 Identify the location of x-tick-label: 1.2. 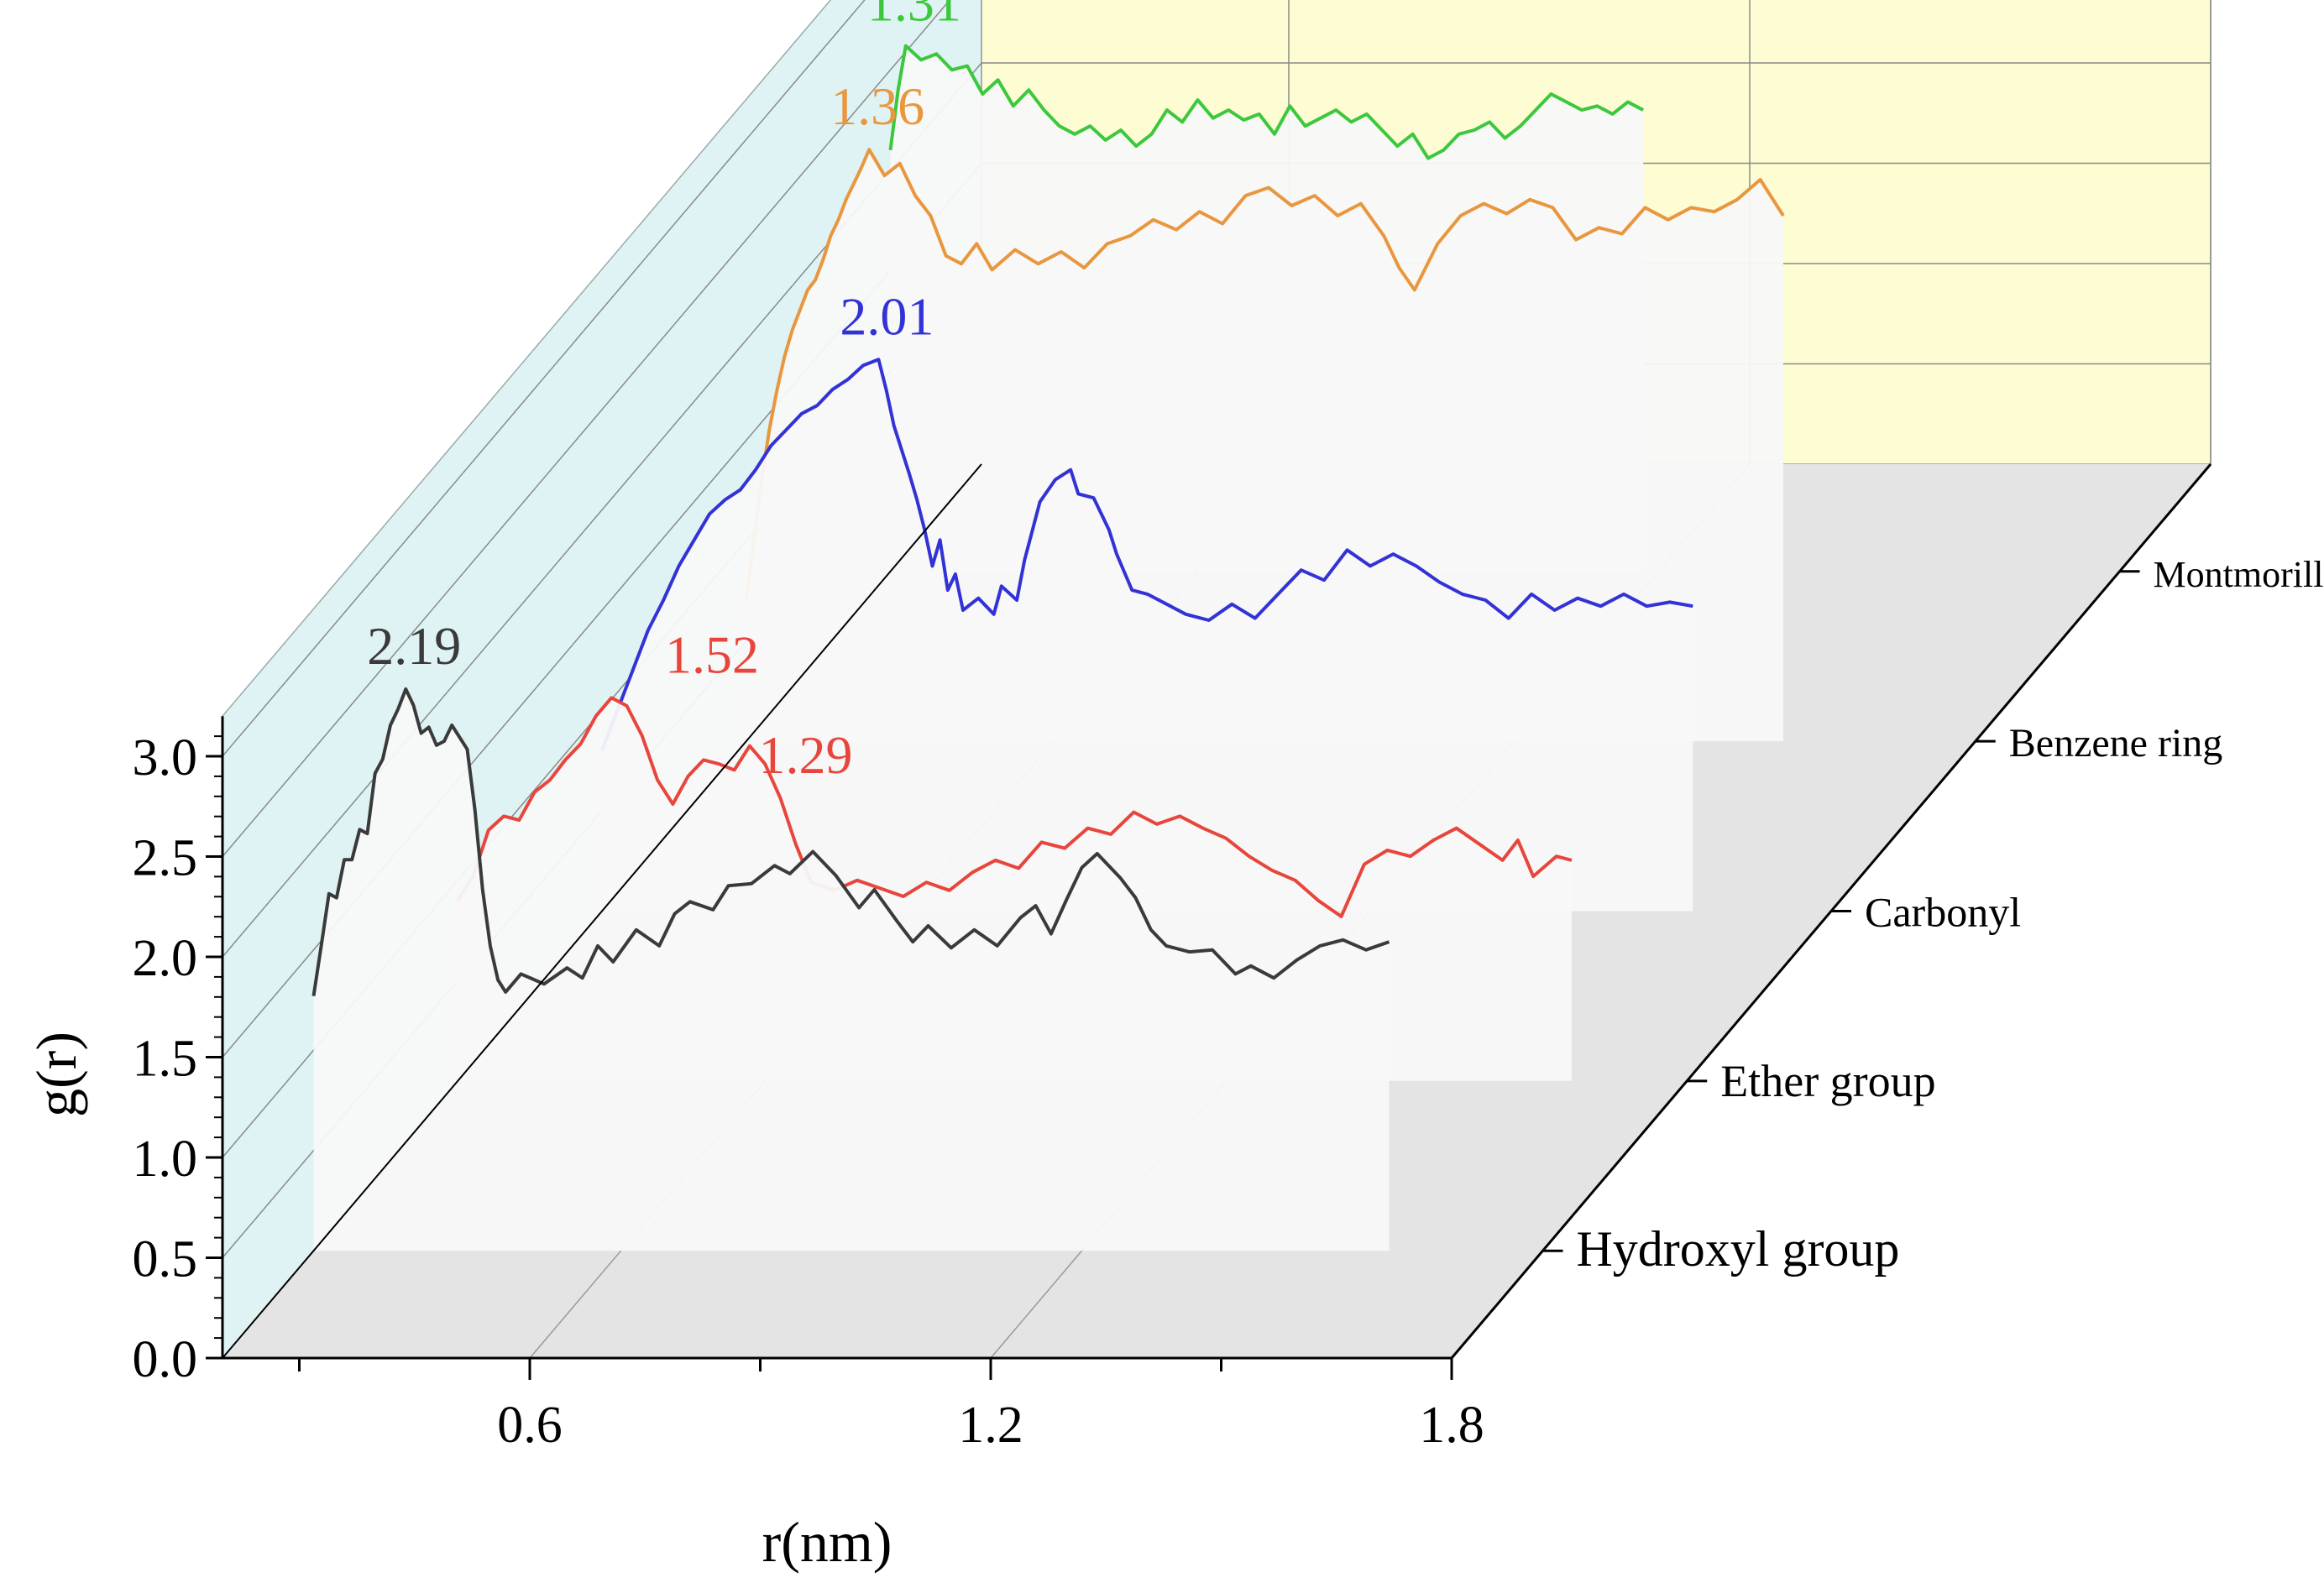
(991, 1425).